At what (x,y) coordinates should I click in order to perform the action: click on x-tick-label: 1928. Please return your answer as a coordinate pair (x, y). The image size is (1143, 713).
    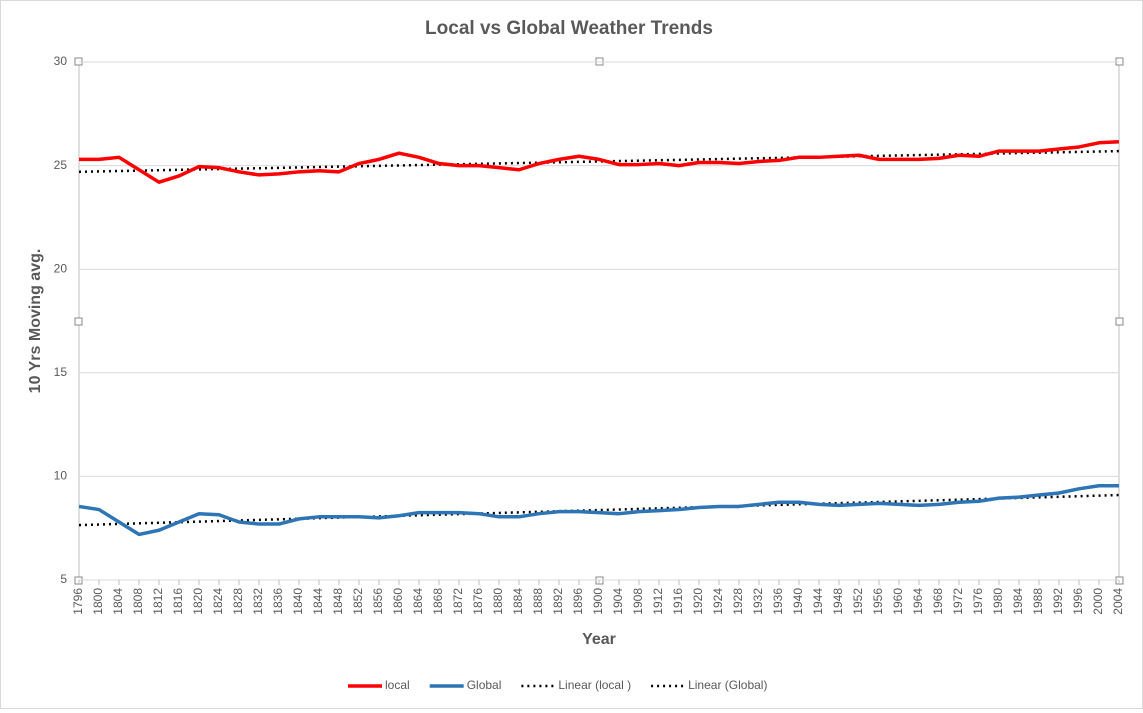
    Looking at the image, I should click on (738, 601).